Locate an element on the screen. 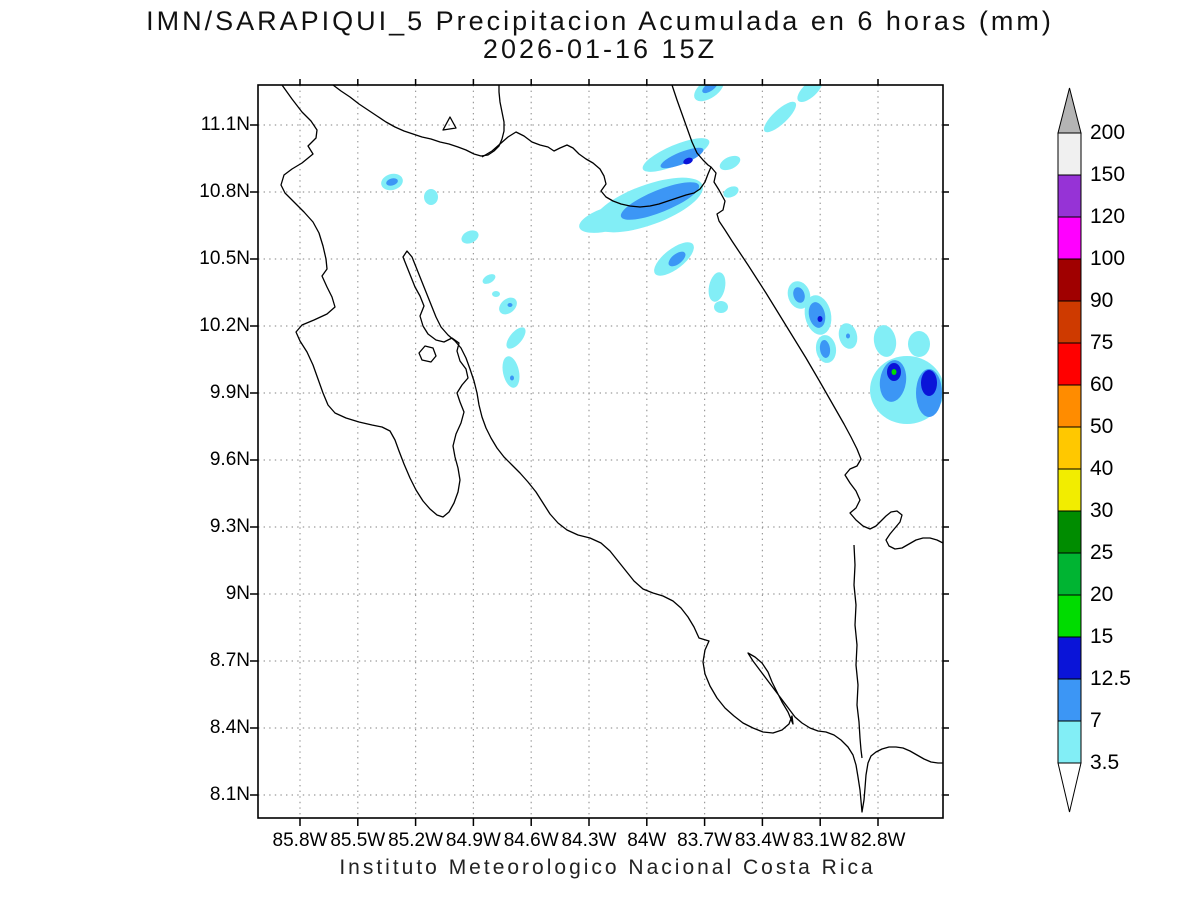  lat-tick-label: 9.3N is located at coordinates (229, 526).